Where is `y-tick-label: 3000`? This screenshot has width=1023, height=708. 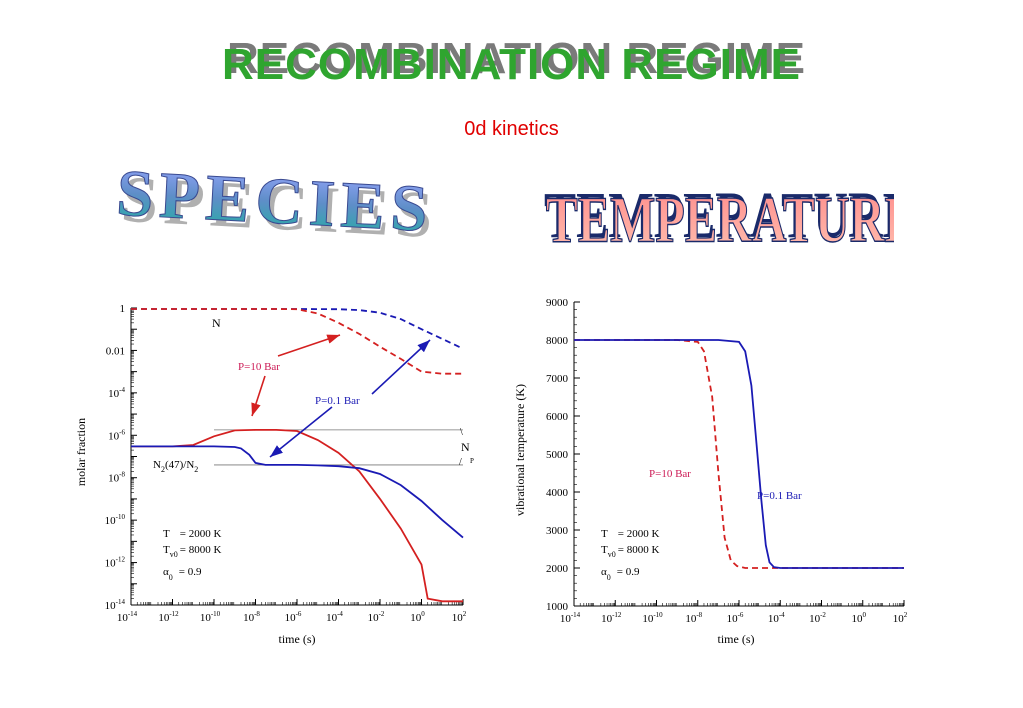 y-tick-label: 3000 is located at coordinates (557, 531).